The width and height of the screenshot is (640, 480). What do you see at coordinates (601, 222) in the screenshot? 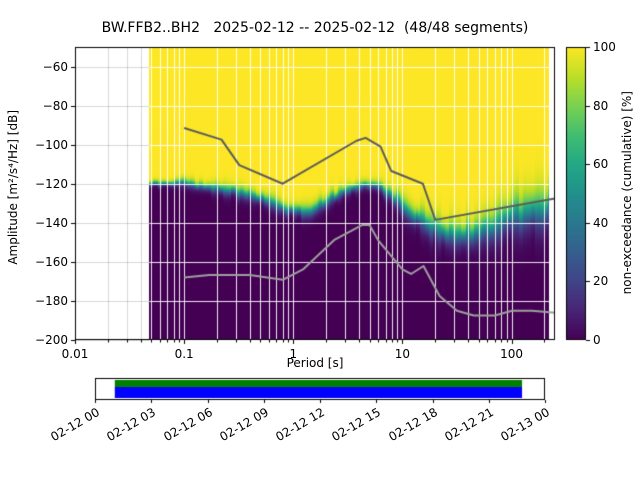
I see `colorbar-tick-label: 40` at bounding box center [601, 222].